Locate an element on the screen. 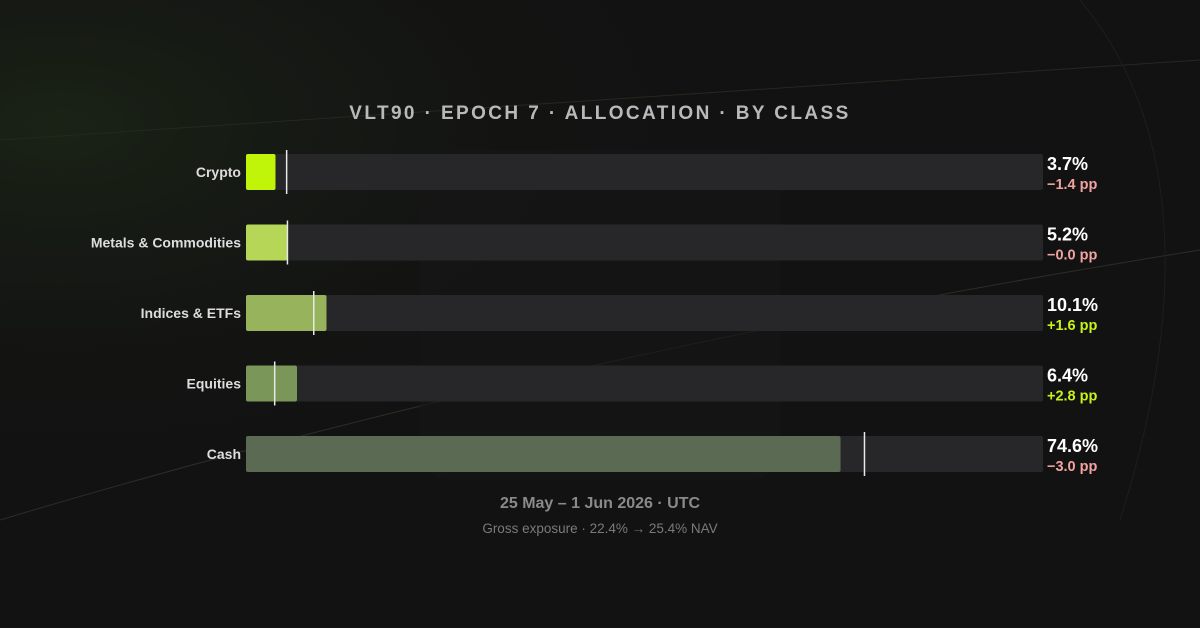  category-label: Cash is located at coordinates (224, 454).